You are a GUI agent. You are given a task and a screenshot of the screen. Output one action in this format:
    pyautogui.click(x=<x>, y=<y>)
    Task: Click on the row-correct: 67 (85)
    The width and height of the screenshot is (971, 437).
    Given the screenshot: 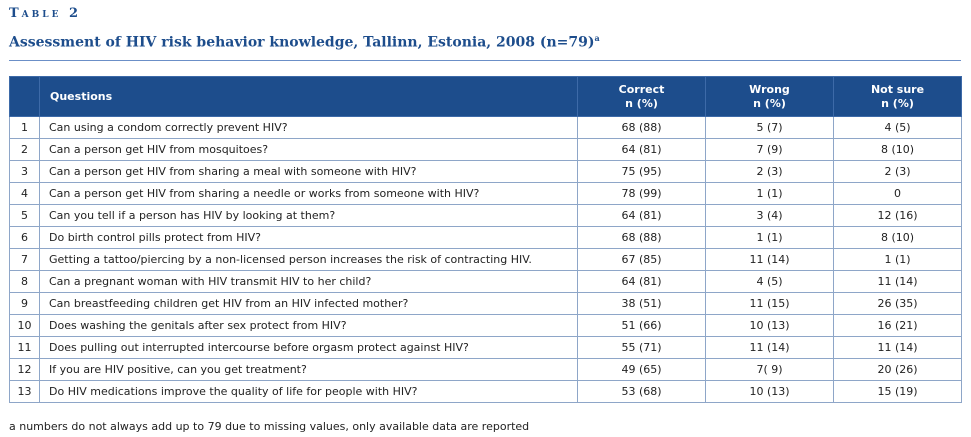 What is the action you would take?
    pyautogui.click(x=641, y=259)
    